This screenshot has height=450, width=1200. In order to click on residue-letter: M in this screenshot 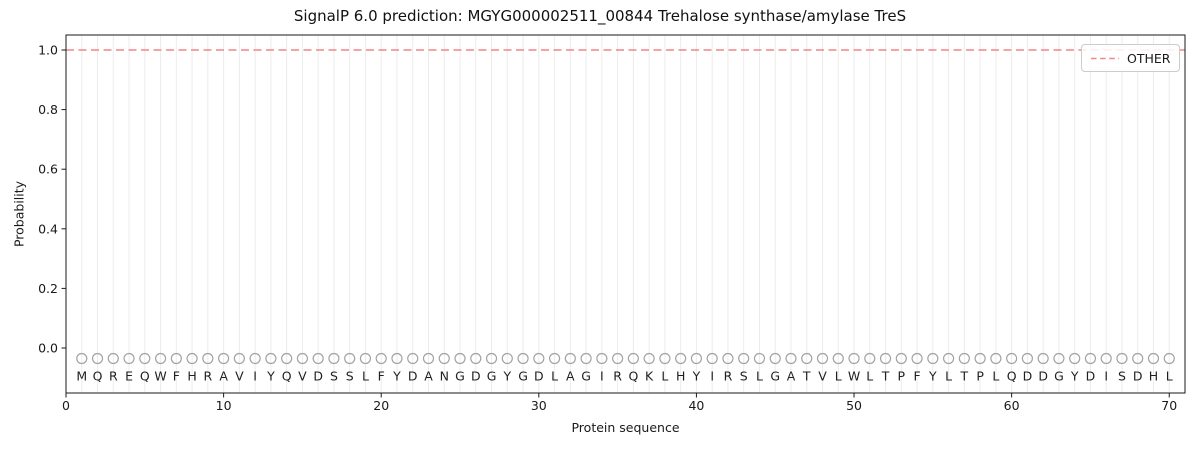, I will do `click(81, 376)`.